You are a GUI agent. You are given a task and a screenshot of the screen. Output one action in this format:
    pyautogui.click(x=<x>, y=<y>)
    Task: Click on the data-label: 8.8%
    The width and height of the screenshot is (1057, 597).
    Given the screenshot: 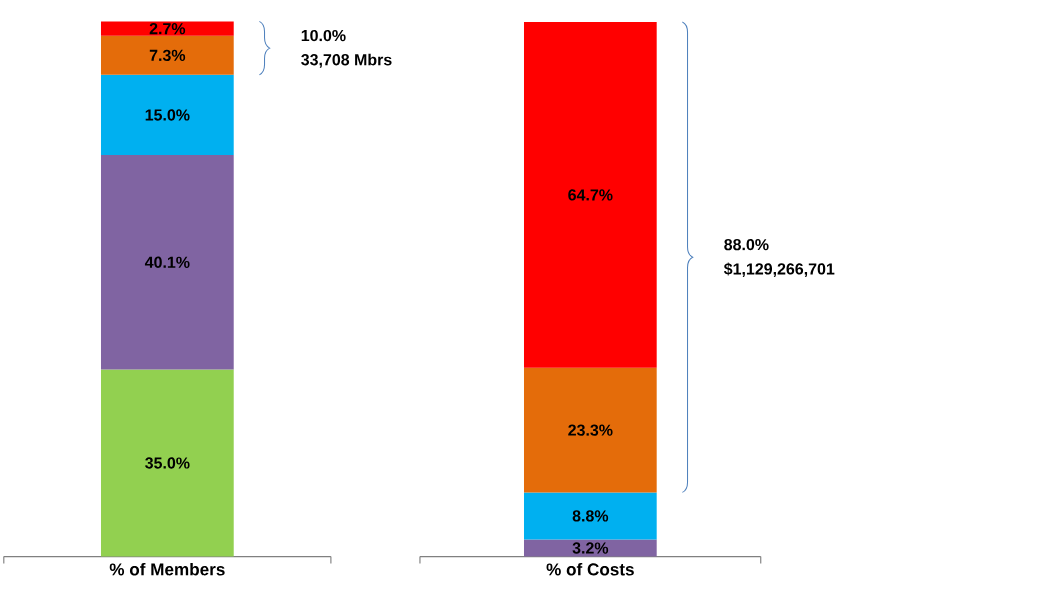 What is the action you would take?
    pyautogui.click(x=590, y=516)
    